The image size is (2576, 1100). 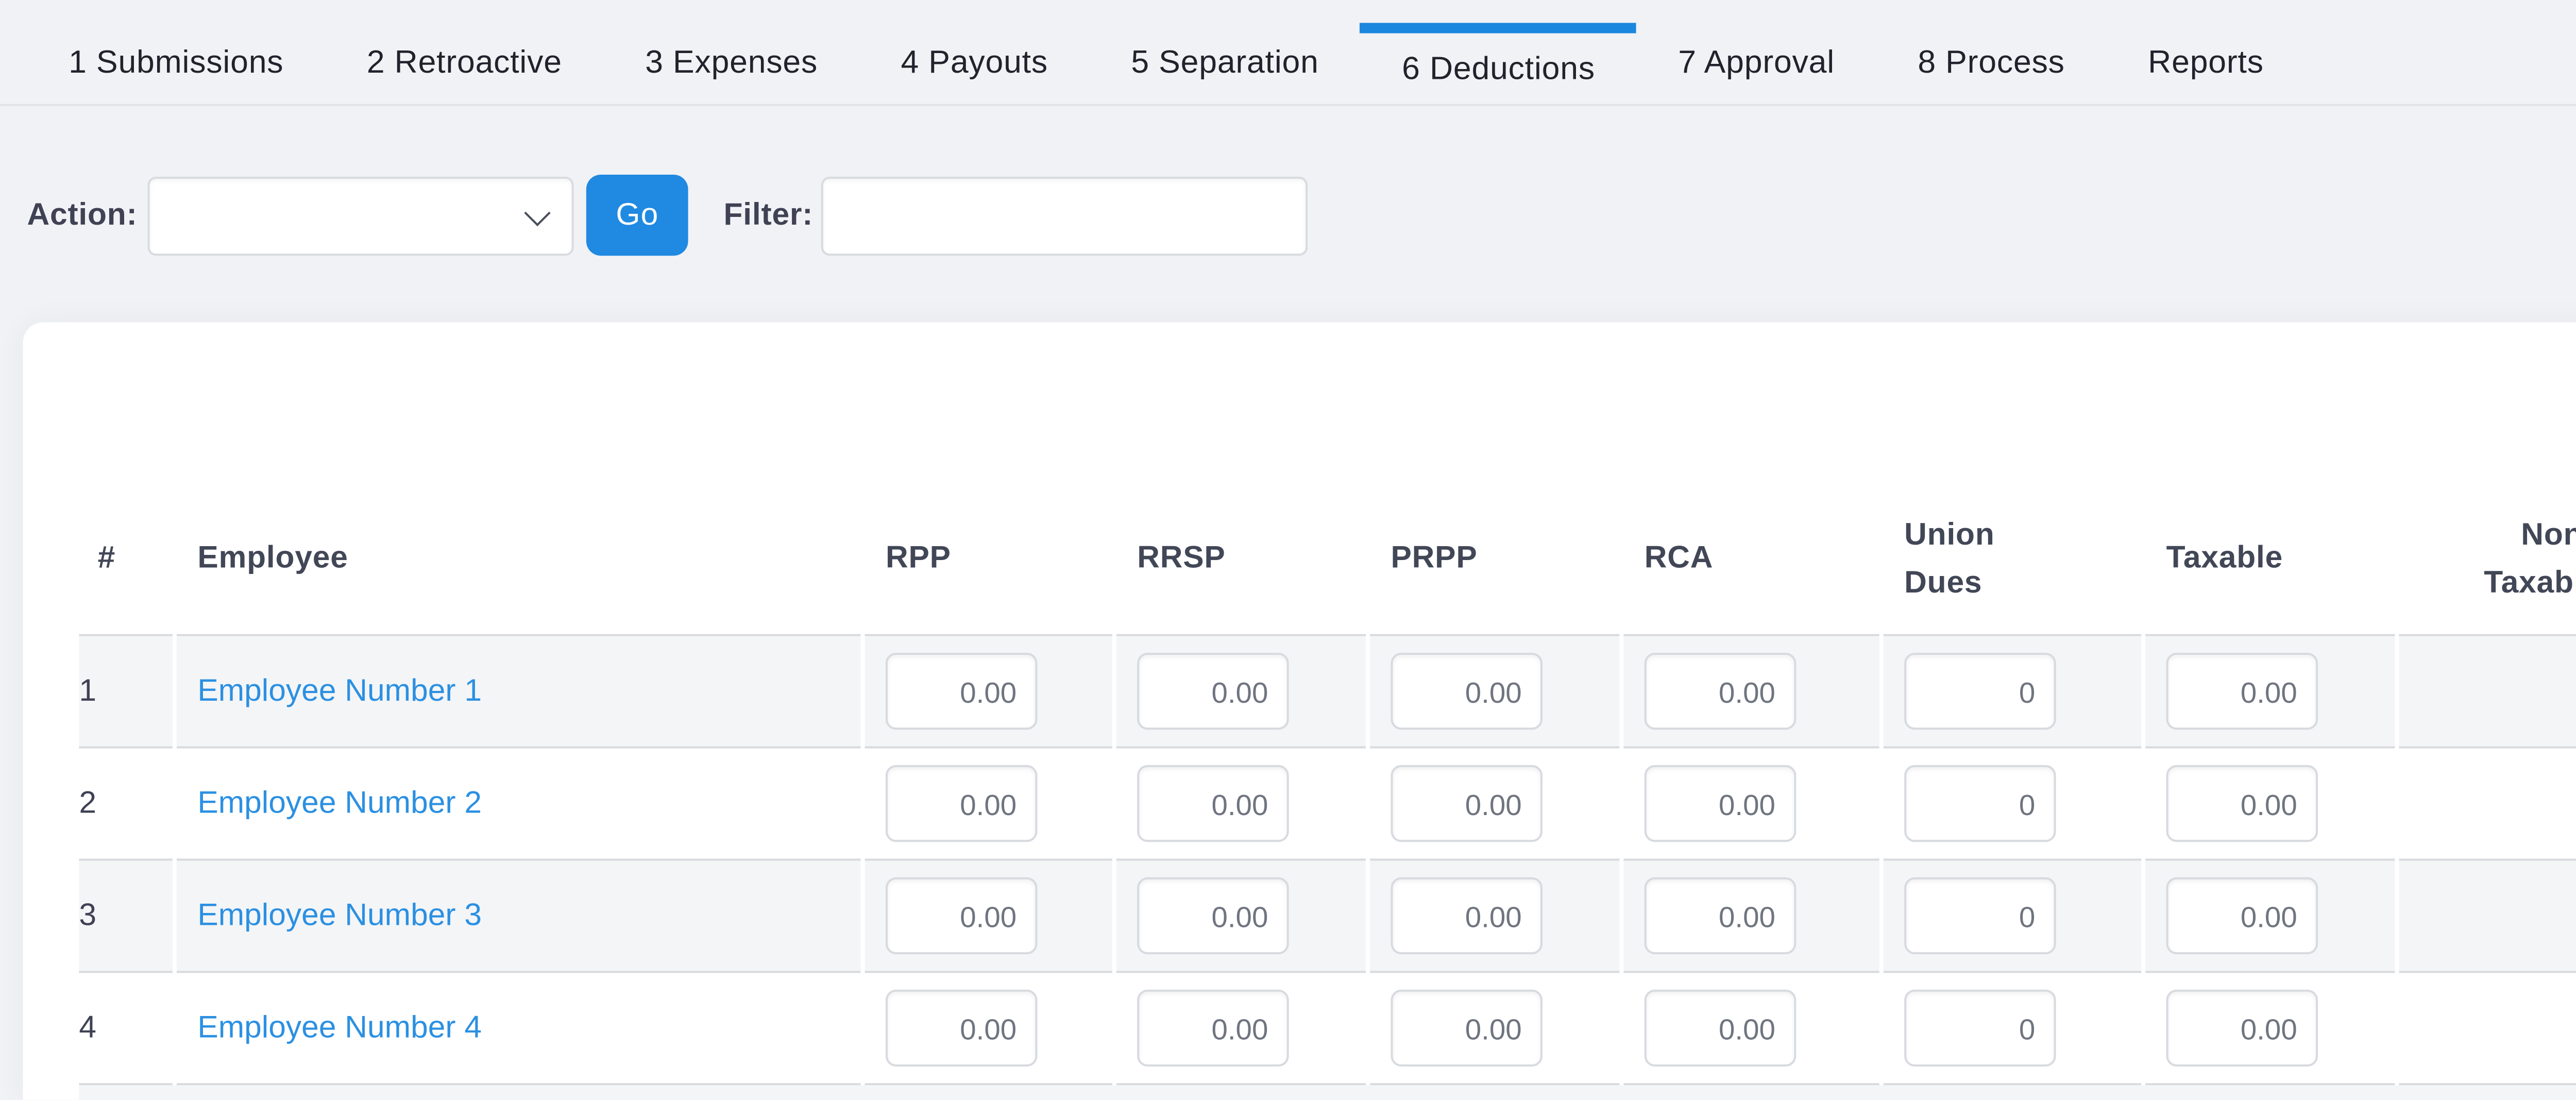 What do you see at coordinates (518, 1029) in the screenshot?
I see `employee-cell: Employee Number 4` at bounding box center [518, 1029].